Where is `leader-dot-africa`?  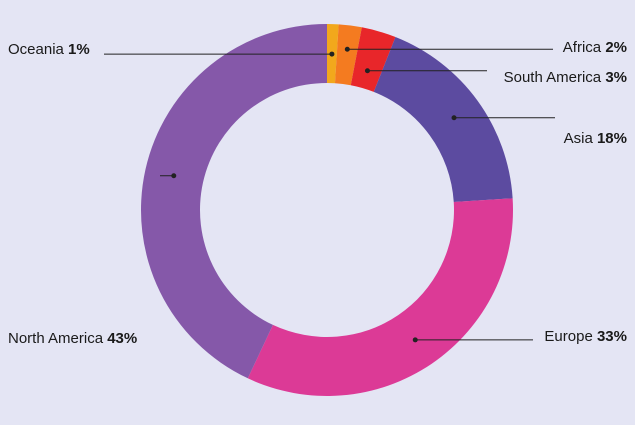 leader-dot-africa is located at coordinates (347, 49).